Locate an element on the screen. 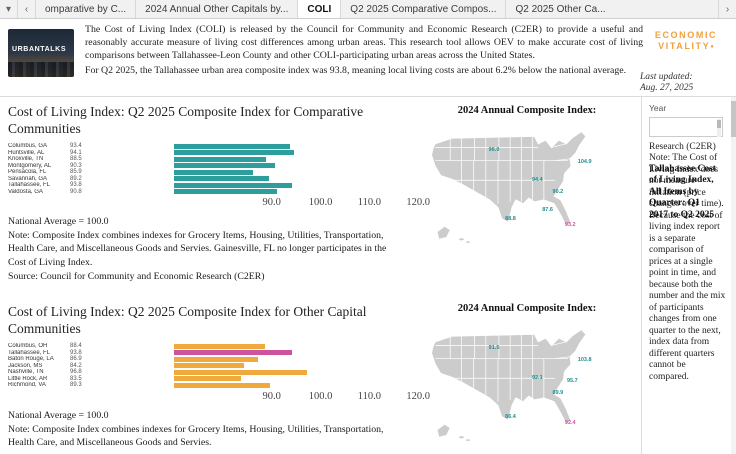  map-value-label: 96.0 is located at coordinates (494, 150).